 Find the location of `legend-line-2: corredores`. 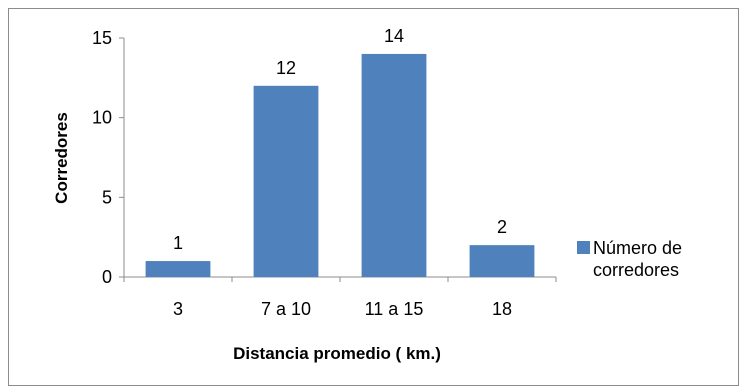

legend-line-2: corredores is located at coordinates (636, 270).